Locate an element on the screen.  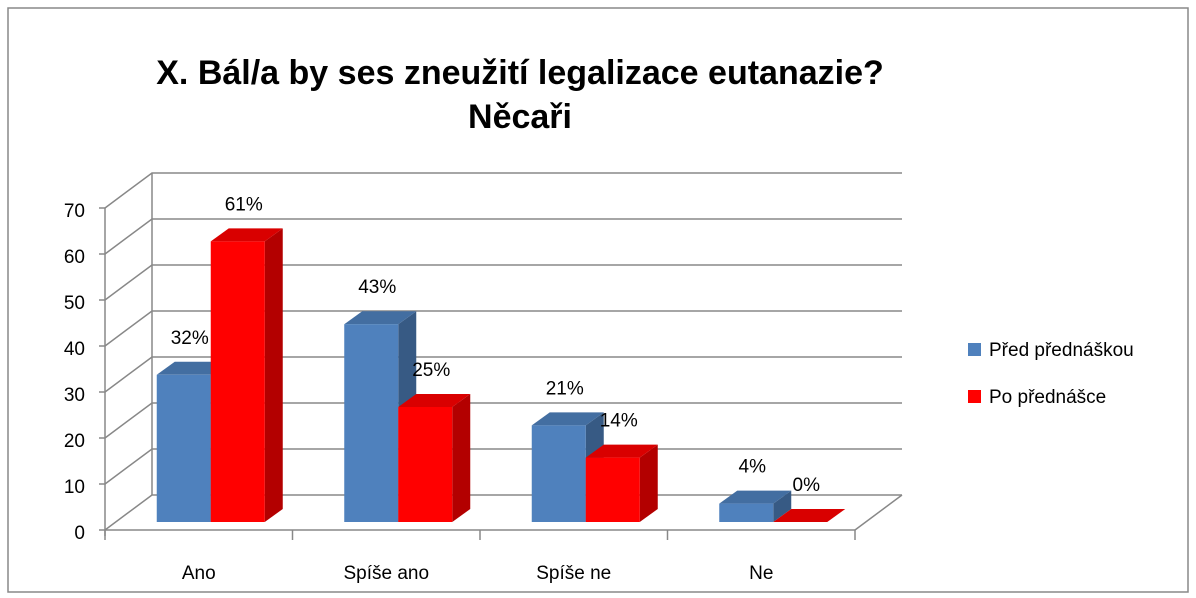
chart-title: Něcaři is located at coordinates (520, 117).